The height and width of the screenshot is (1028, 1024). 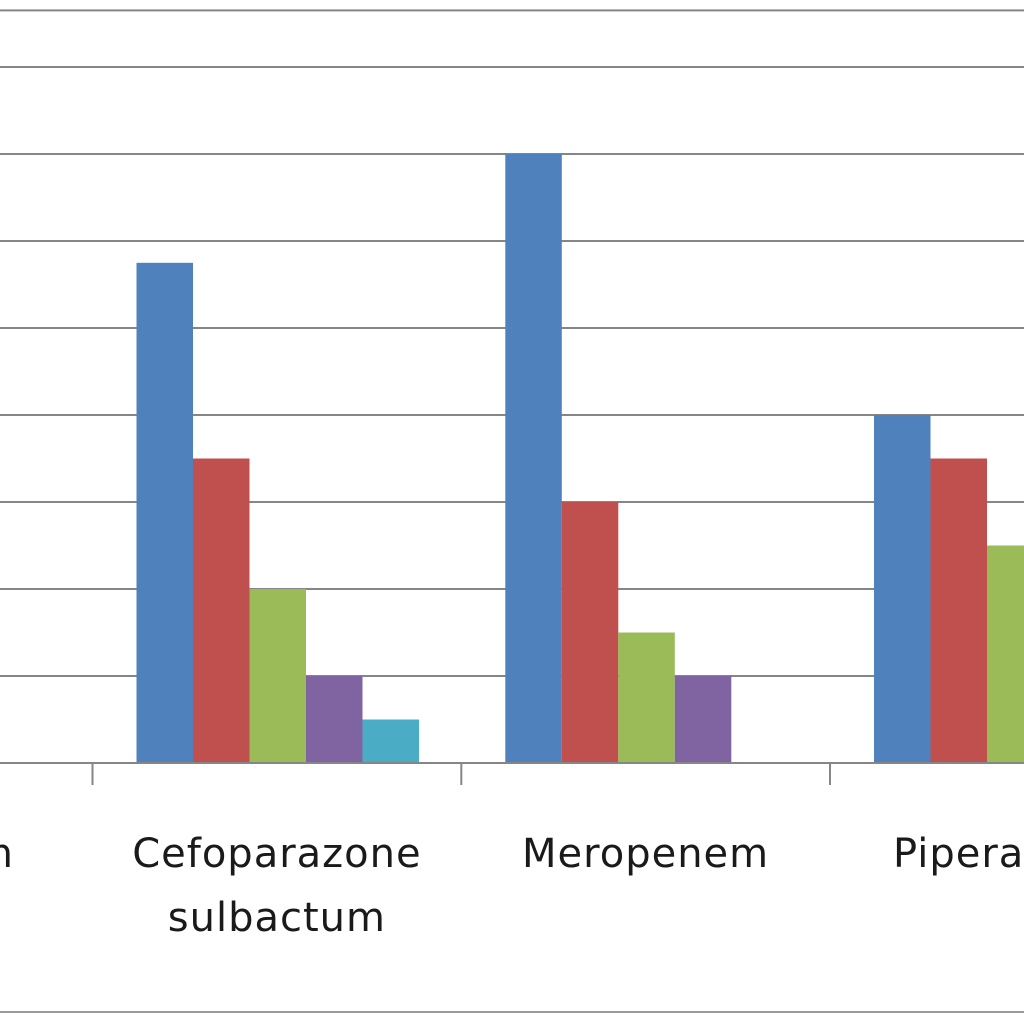 What do you see at coordinates (512, 763) in the screenshot?
I see `x-axis-line` at bounding box center [512, 763].